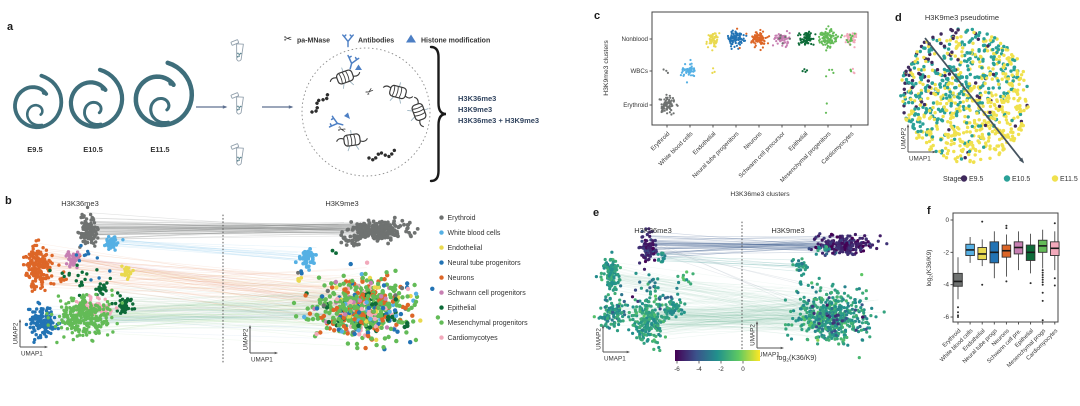  I want to click on plot-frame, so click(760, 68).